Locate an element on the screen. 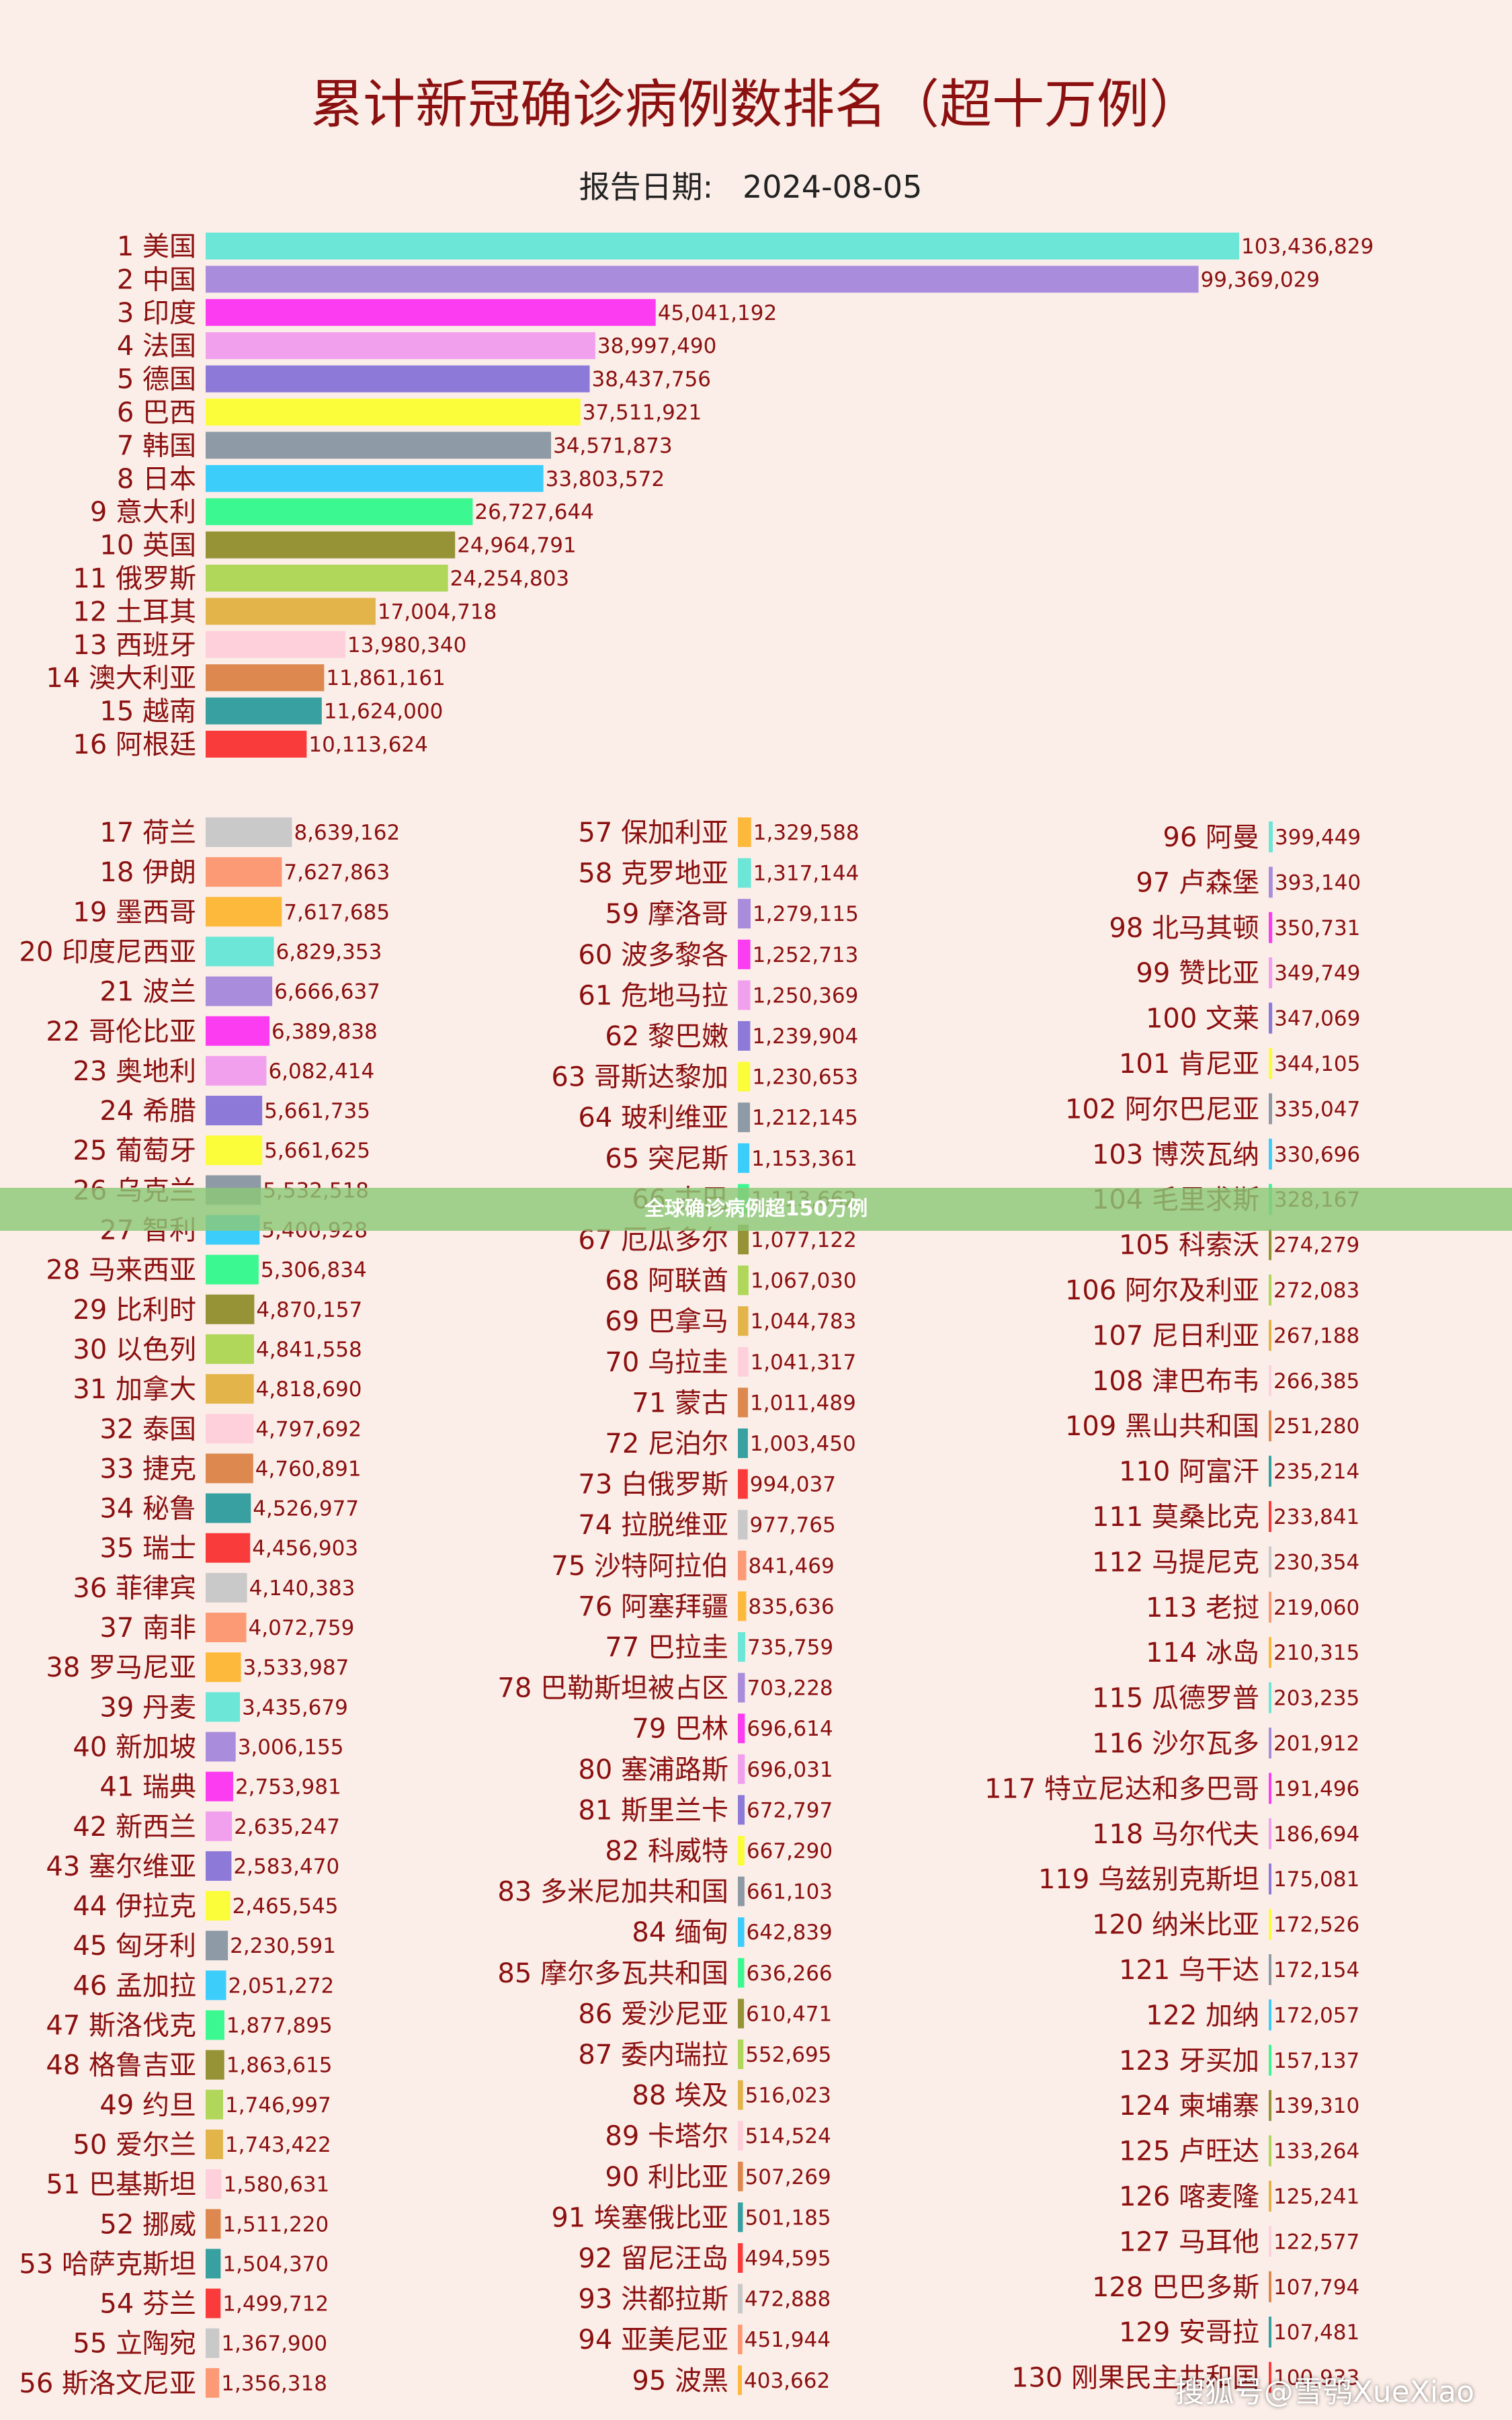 This screenshot has height=2420, width=1512. bar-label: 102 阿尔巴尼亚 is located at coordinates (1162, 1109).